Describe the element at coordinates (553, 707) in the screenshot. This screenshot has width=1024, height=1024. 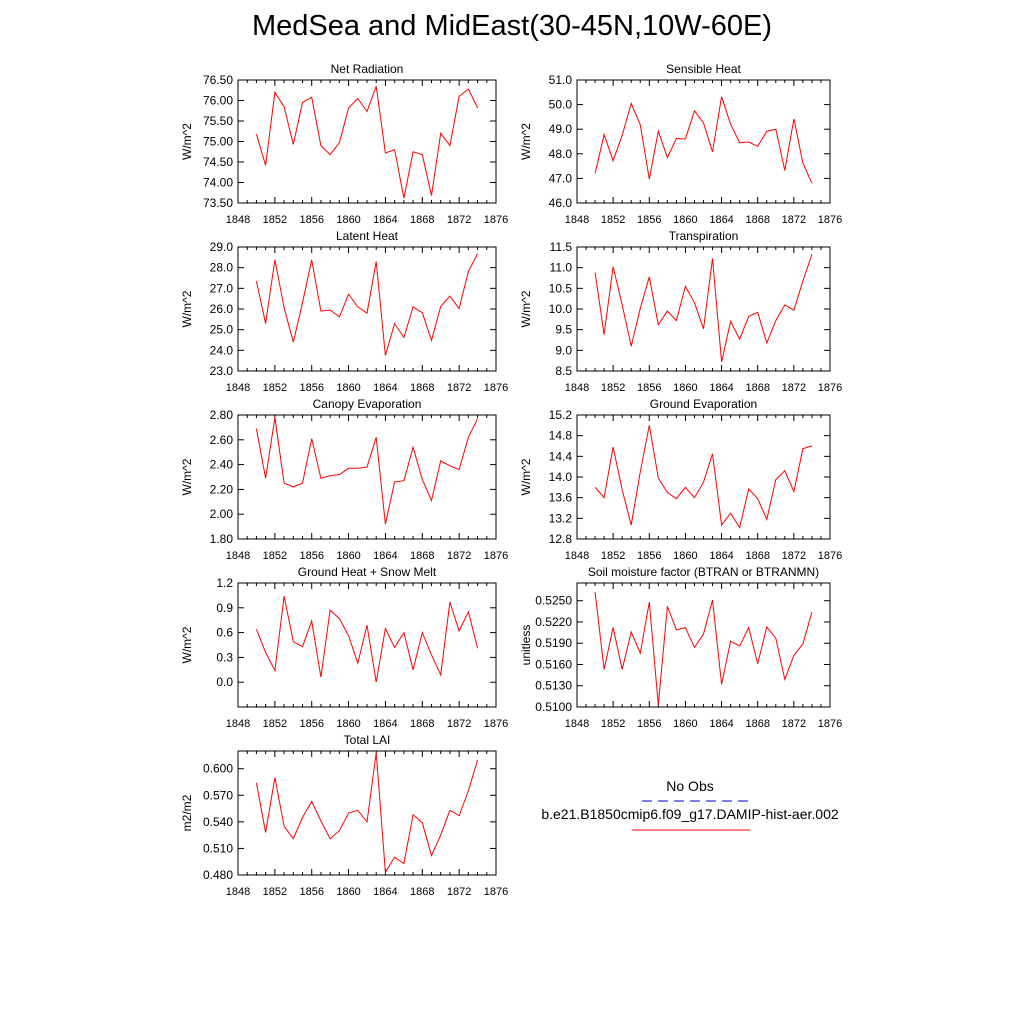
I see `y-tick-label: 0.5100` at that location.